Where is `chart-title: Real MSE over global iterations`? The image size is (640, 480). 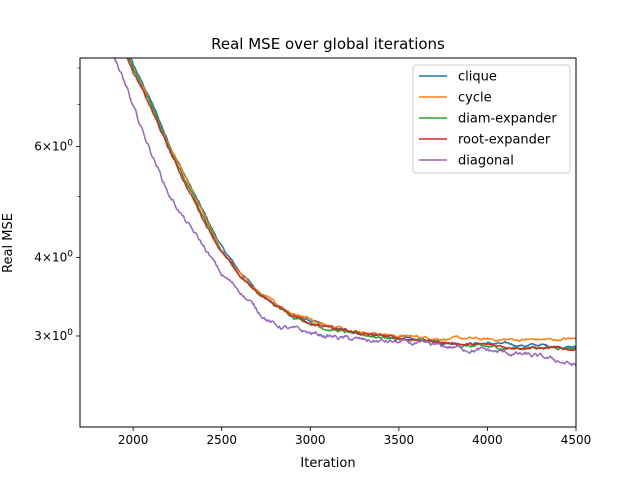 chart-title: Real MSE over global iterations is located at coordinates (328, 44).